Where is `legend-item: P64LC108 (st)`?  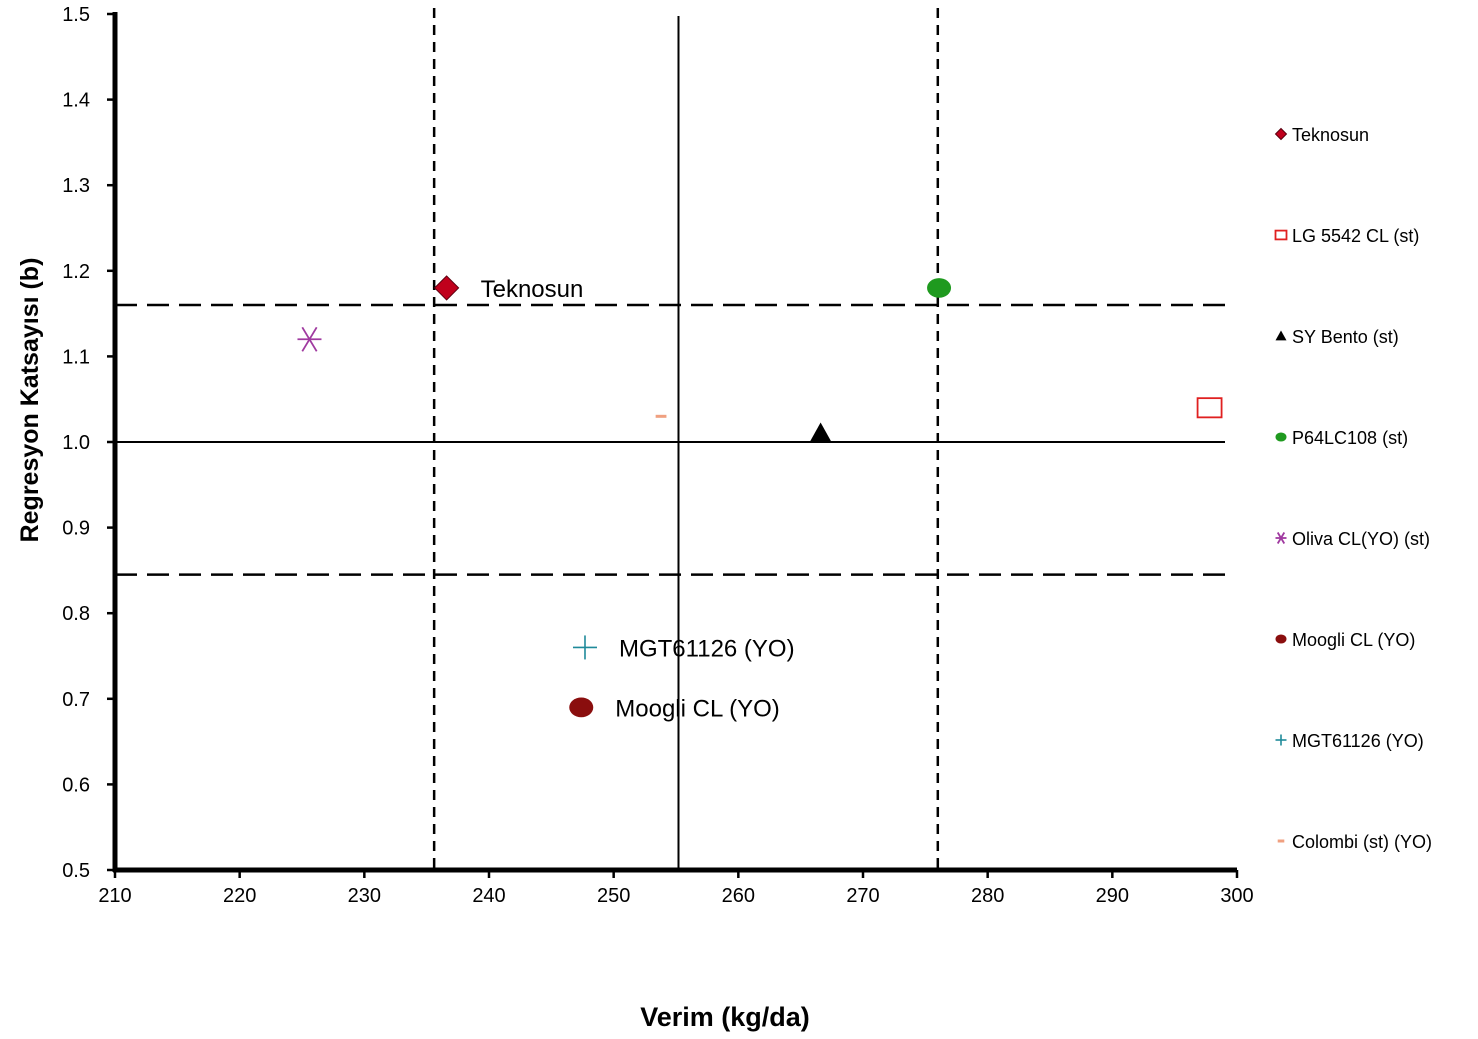 legend-item: P64LC108 (st) is located at coordinates (1341, 438).